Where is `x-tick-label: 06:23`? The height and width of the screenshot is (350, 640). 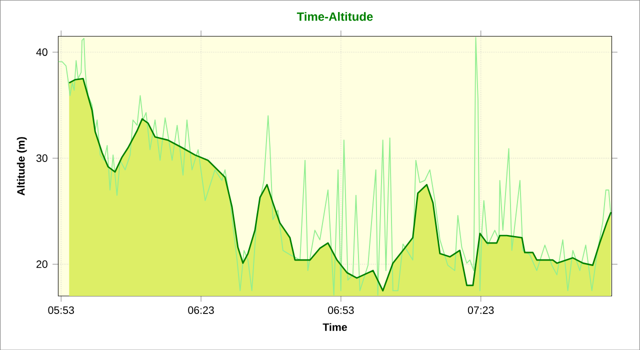
x-tick-label: 06:23 is located at coordinates (201, 310).